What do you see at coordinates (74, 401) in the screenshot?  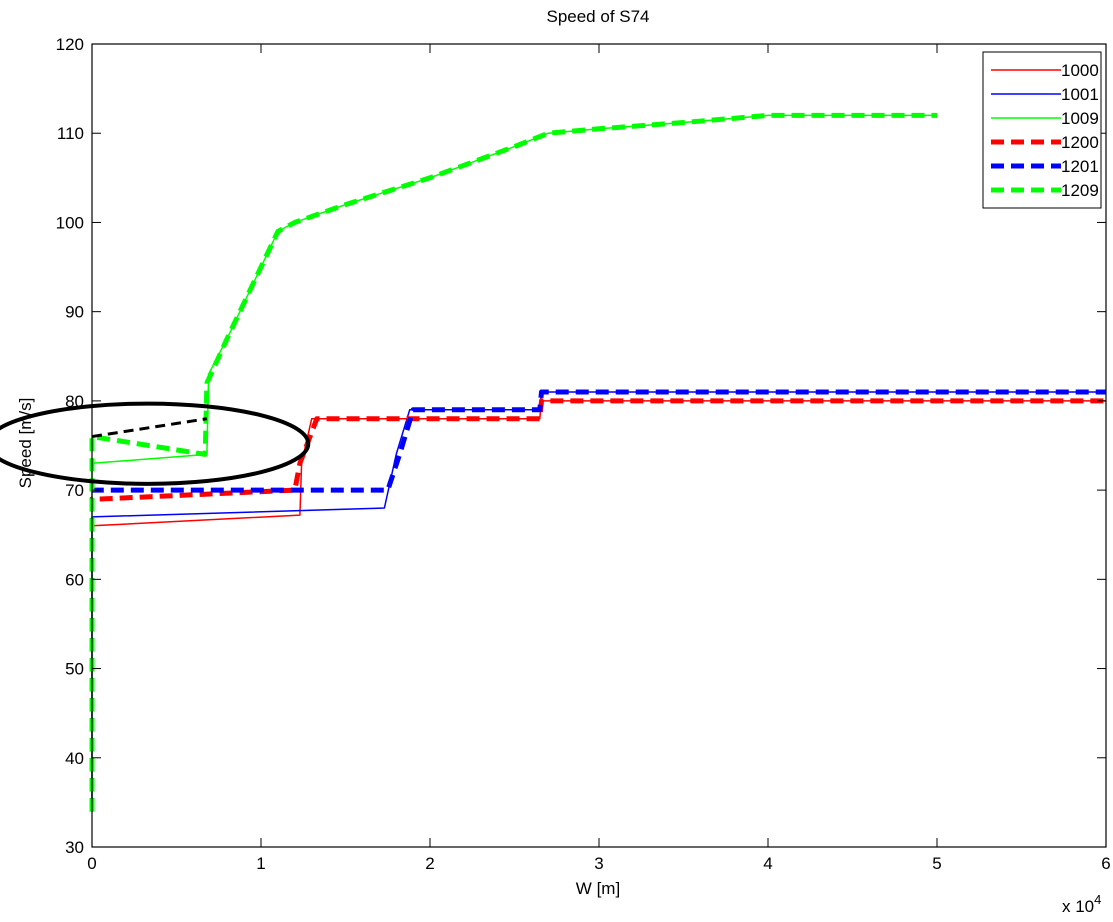 I see `y-tick-label: 80` at bounding box center [74, 401].